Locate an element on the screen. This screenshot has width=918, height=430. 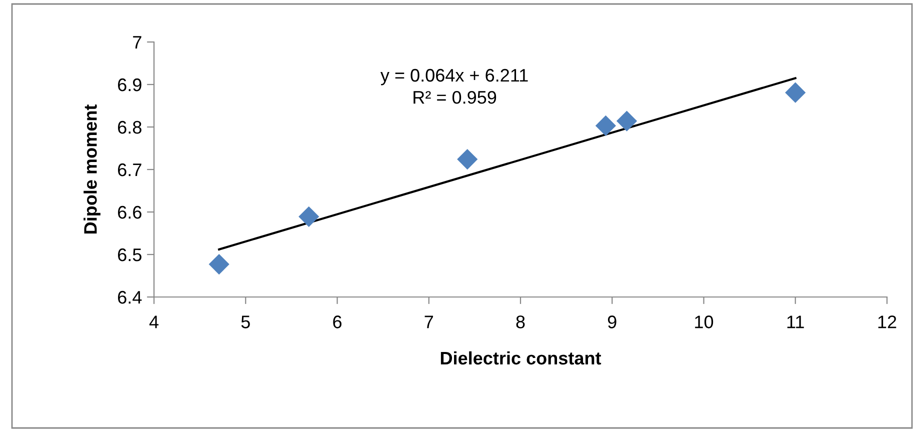
y-tick-label: 6.9 is located at coordinates (130, 85).